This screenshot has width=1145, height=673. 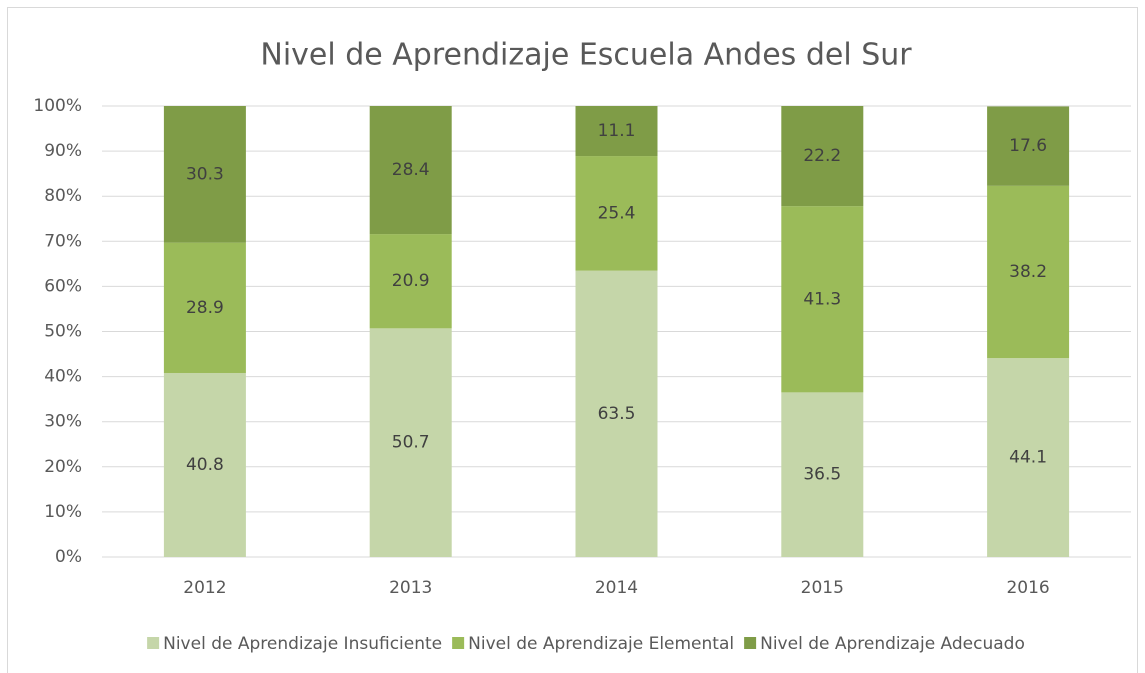 What do you see at coordinates (63, 422) in the screenshot?
I see `y-tick-label: 30%` at bounding box center [63, 422].